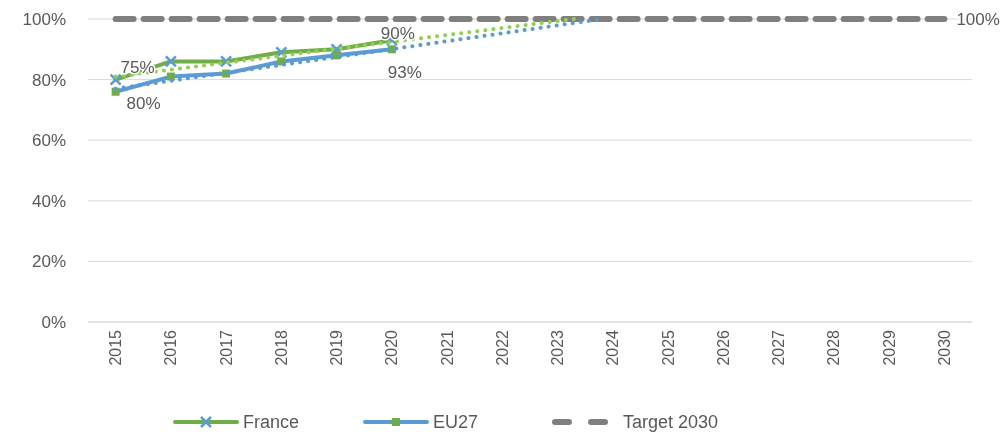 This screenshot has height=435, width=1007. Describe the element at coordinates (392, 347) in the screenshot. I see `x-tick-label: 2020` at that location.